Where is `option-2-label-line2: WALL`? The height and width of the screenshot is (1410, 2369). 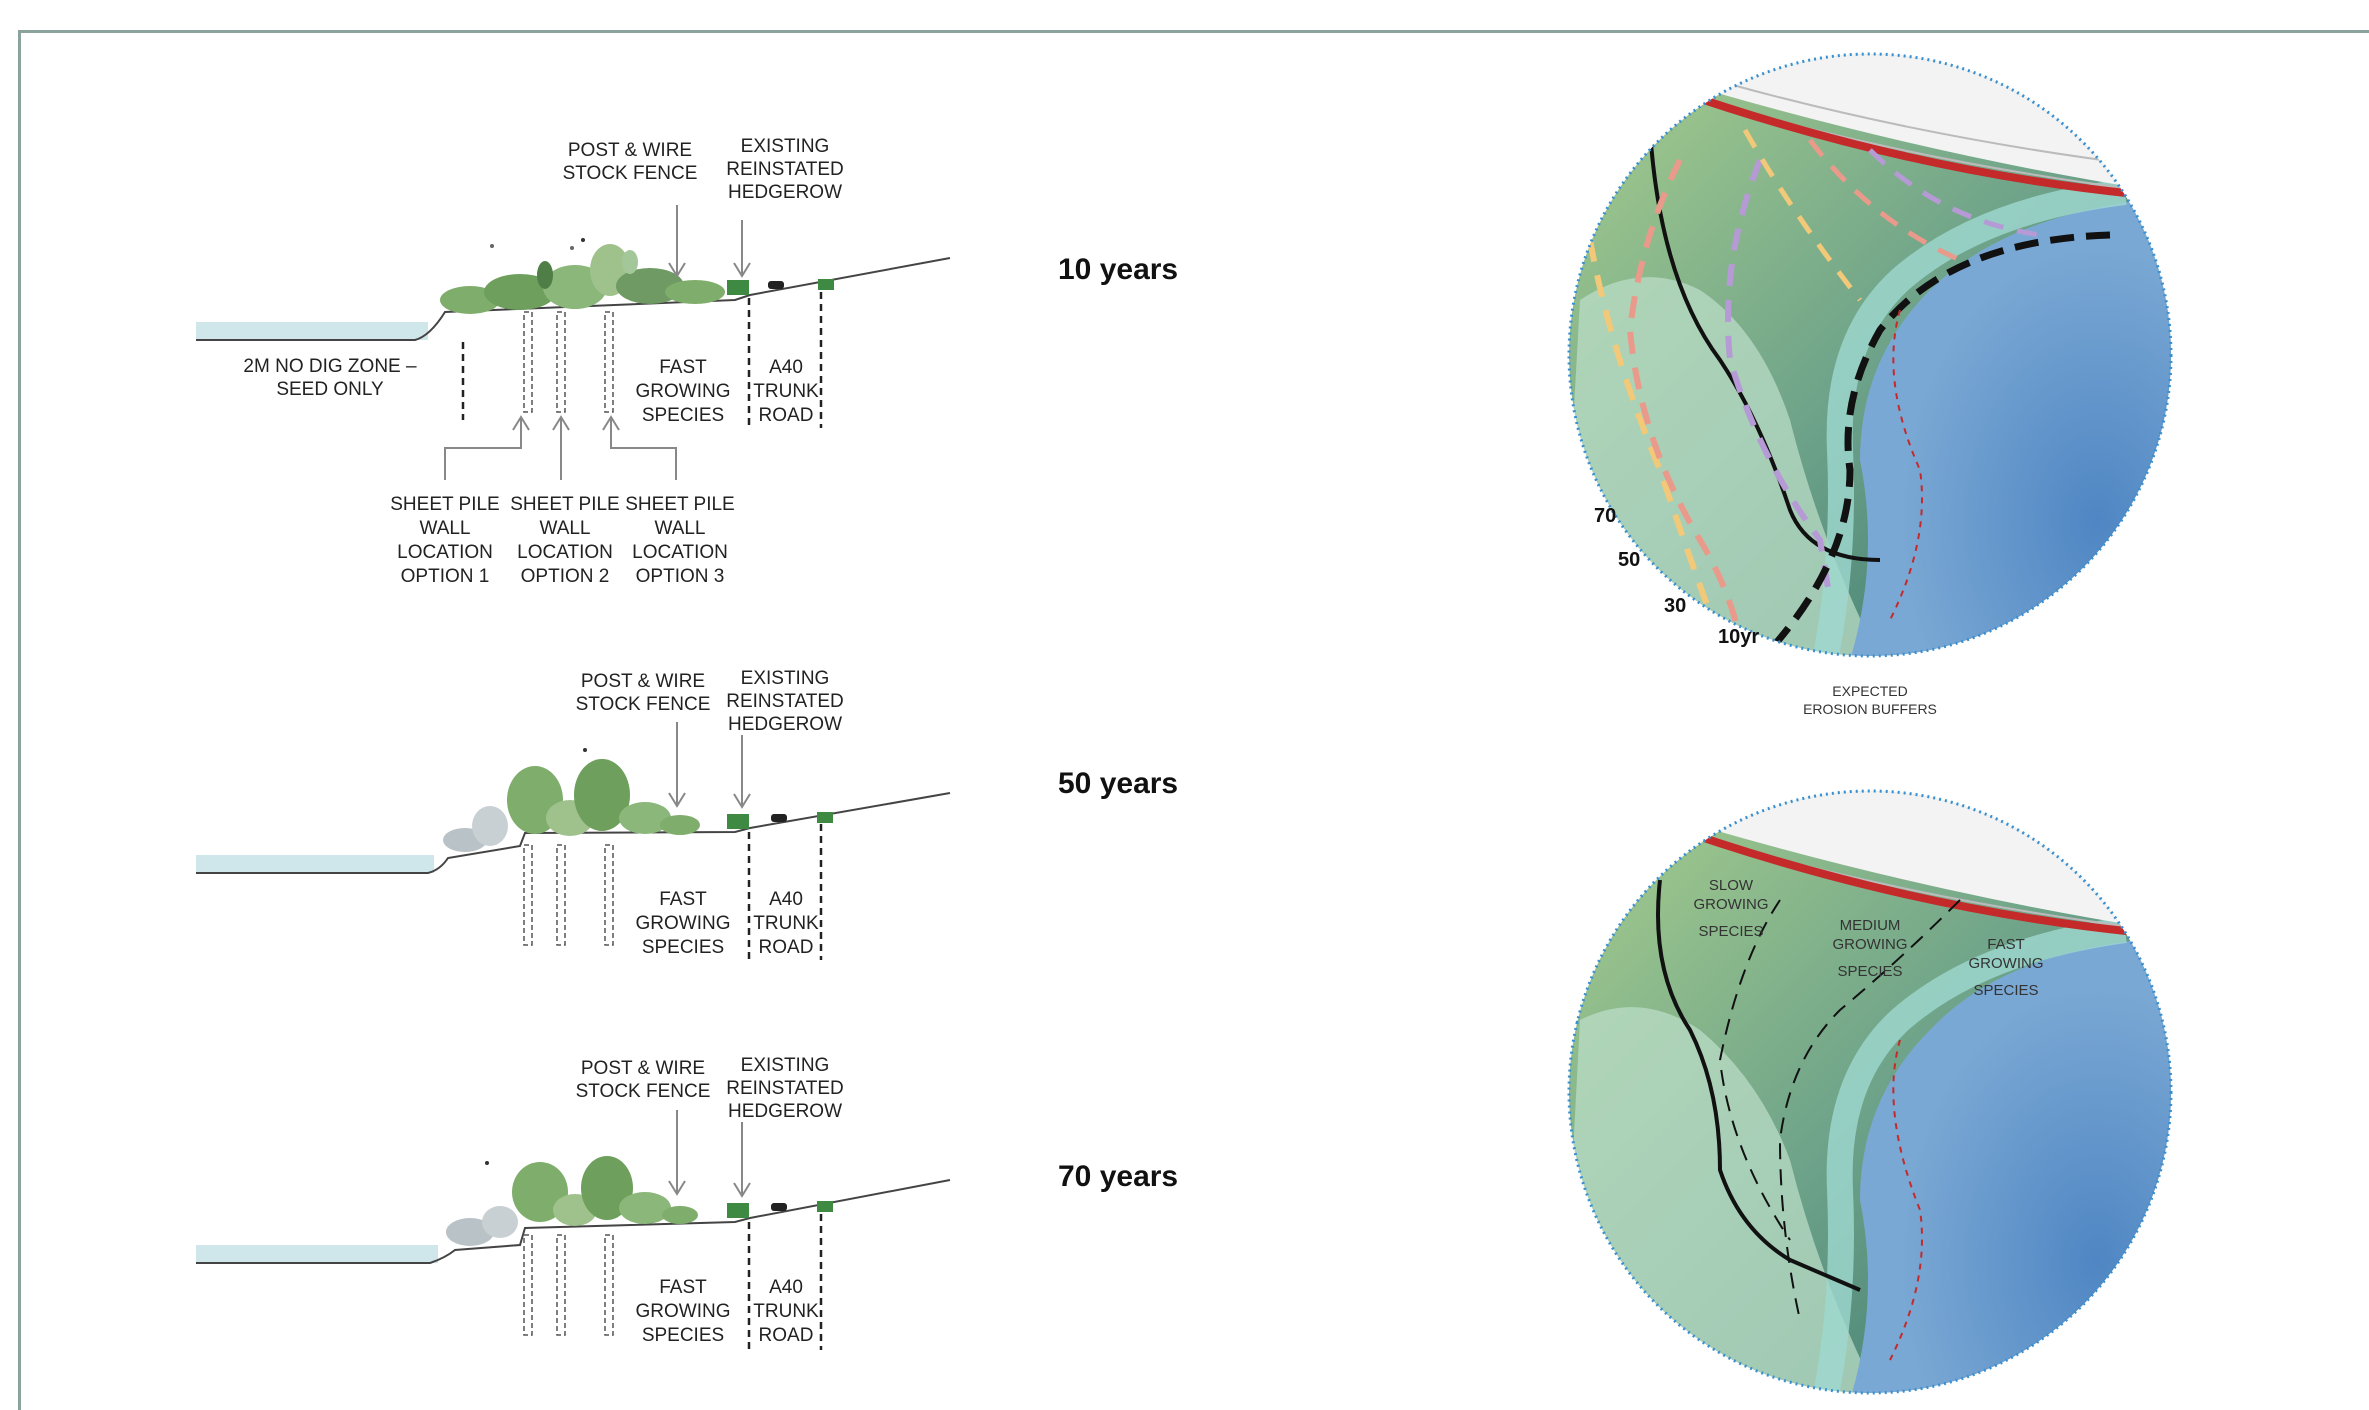 option-2-label-line2: WALL is located at coordinates (564, 528).